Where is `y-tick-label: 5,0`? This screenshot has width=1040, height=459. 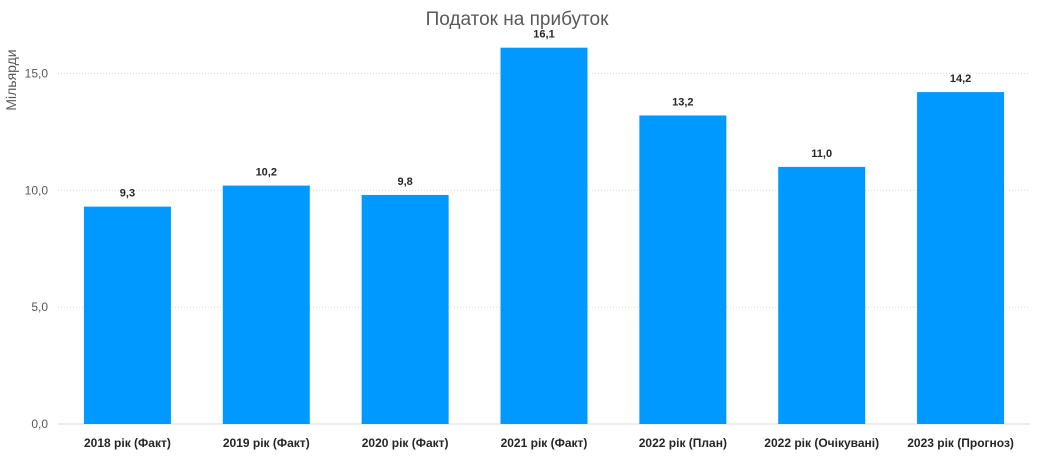 y-tick-label: 5,0 is located at coordinates (39, 307).